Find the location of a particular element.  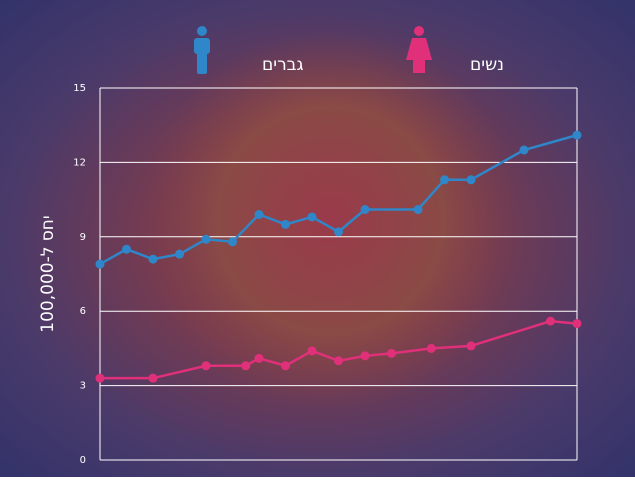

y-axis-label: יחס ל-100,000 is located at coordinates (48, 273).